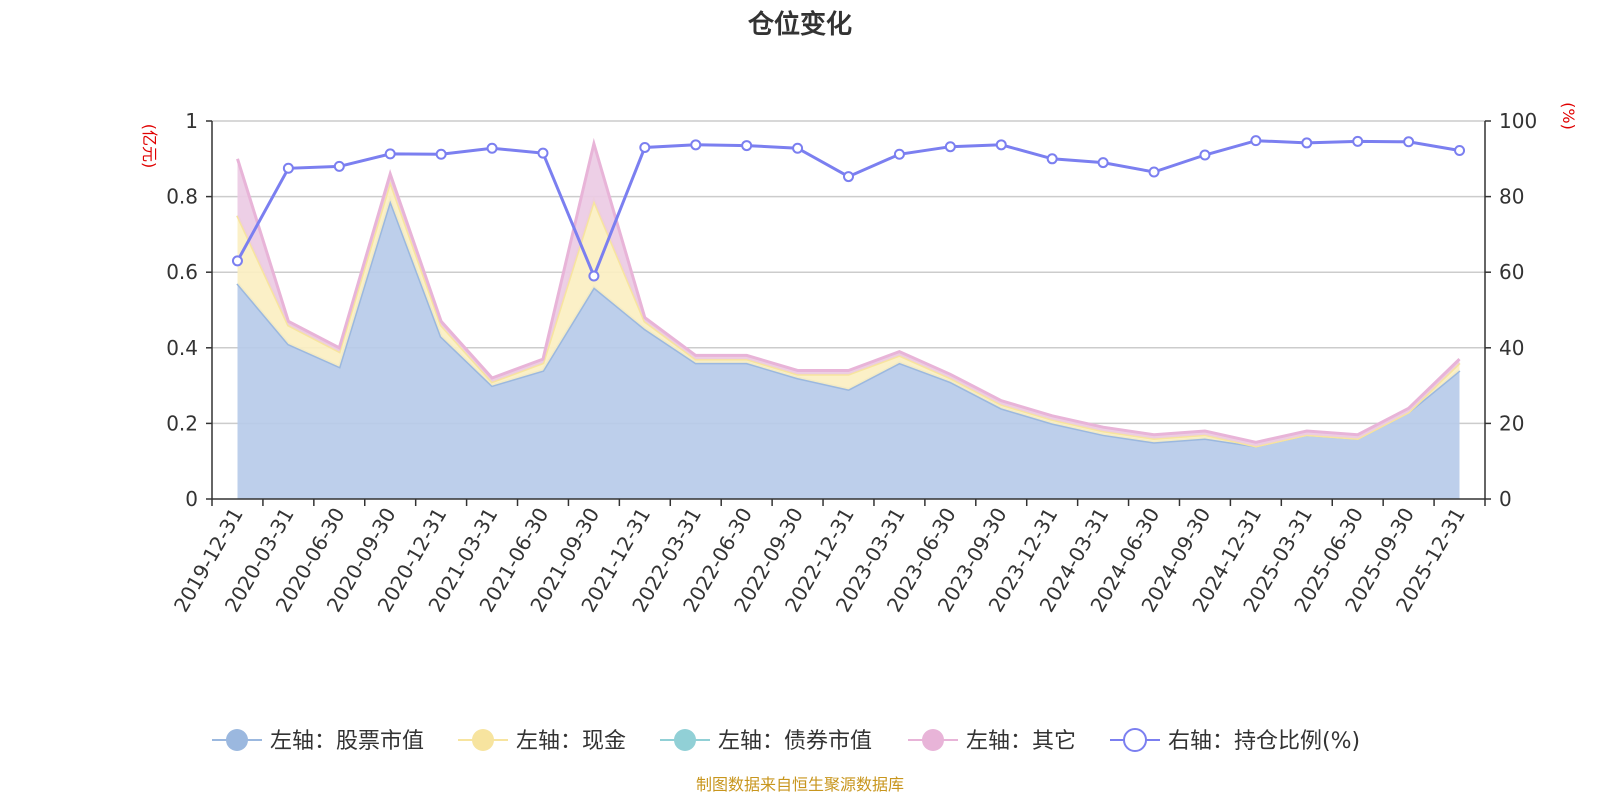 This screenshot has height=800, width=1600. Describe the element at coordinates (1511, 423) in the screenshot. I see `right-axis-tick-label: 20` at that location.